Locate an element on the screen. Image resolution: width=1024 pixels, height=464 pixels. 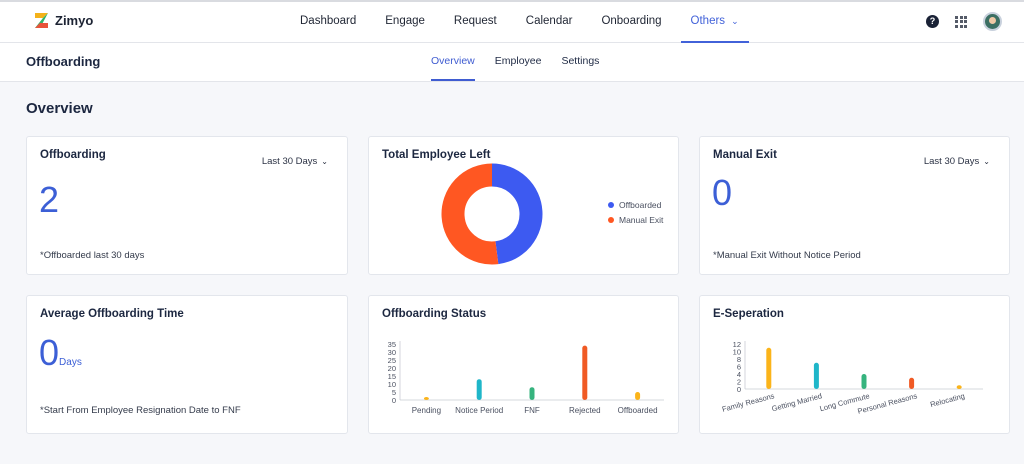
page-header: Offboarding Overview Employee Settings is located at coordinates (512, 62).